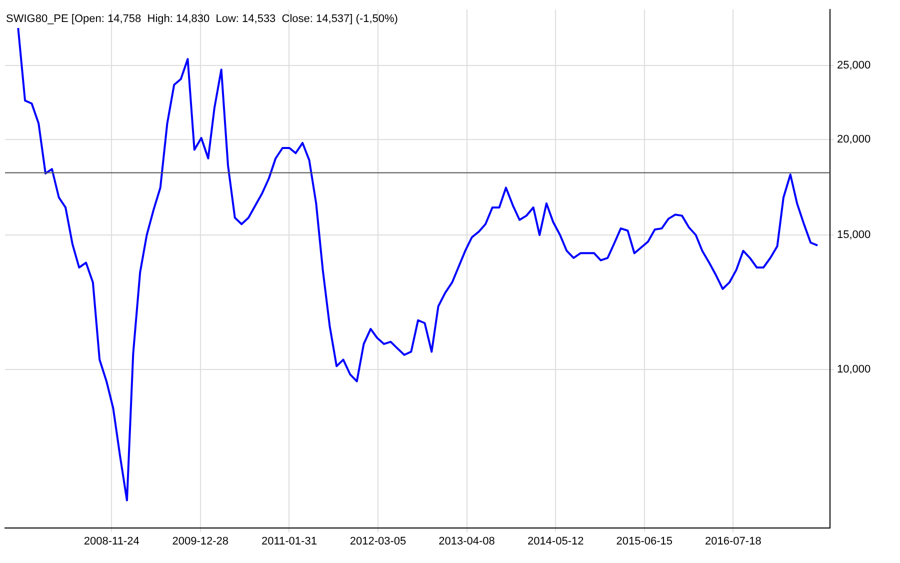  Describe the element at coordinates (854, 235) in the screenshot. I see `y-tick-label: 15,000` at that location.